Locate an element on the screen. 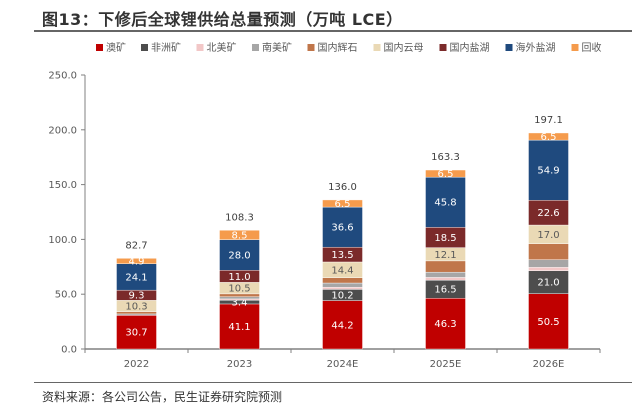 This screenshot has width=632, height=410. segment-value-label: 30.7 is located at coordinates (136, 333).